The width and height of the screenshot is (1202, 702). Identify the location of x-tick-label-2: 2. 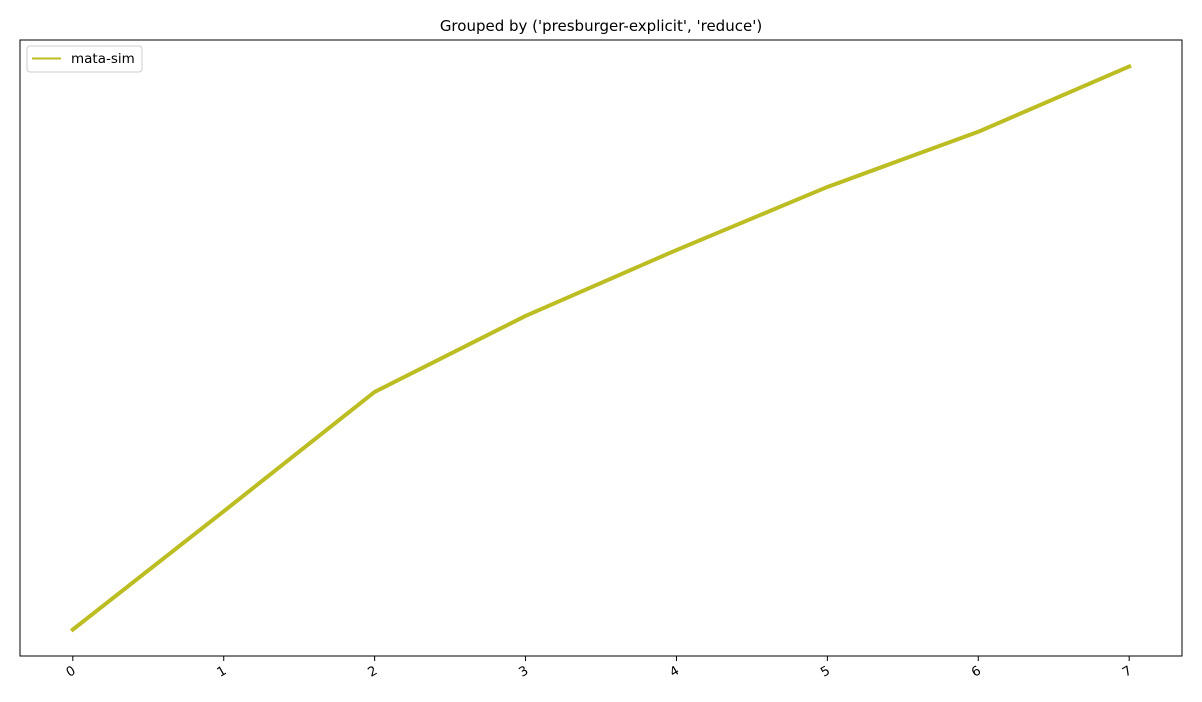
(373, 671).